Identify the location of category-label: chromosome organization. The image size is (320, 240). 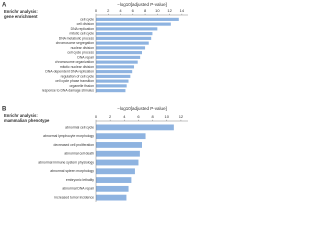
(74, 62).